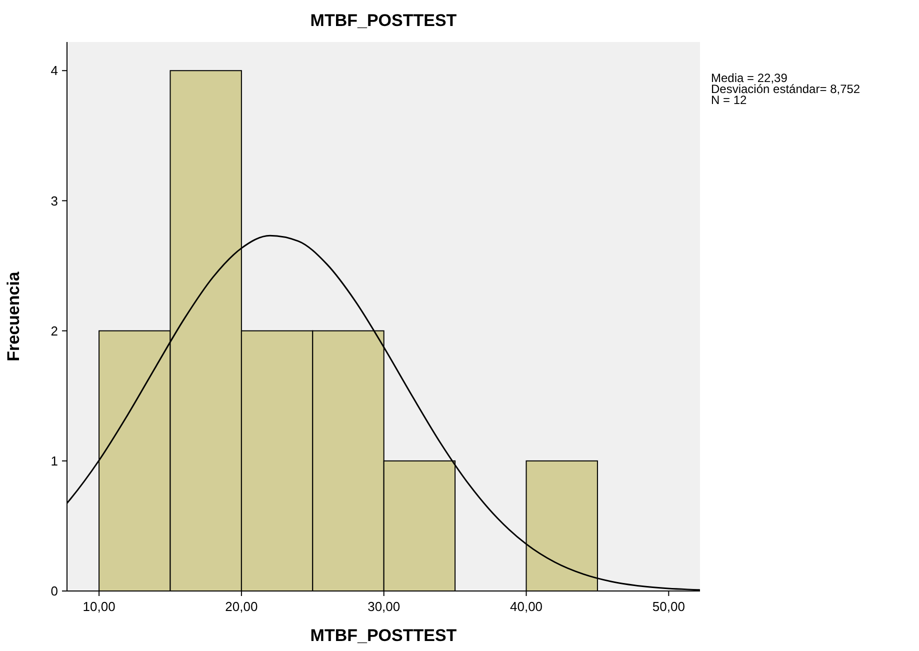 This screenshot has width=919, height=651. Describe the element at coordinates (384, 606) in the screenshot. I see `x-tick-label: 30,00` at that location.